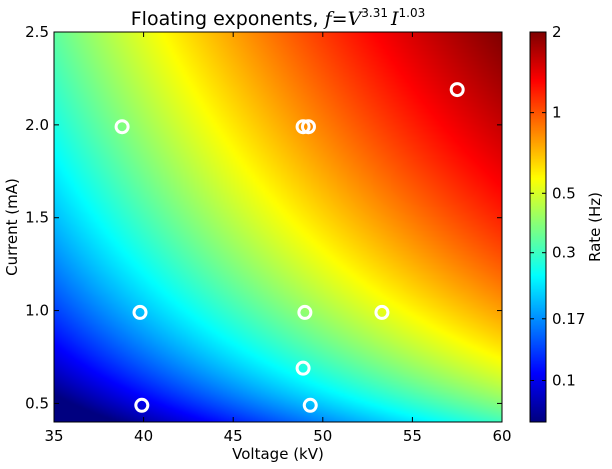  I want to click on chart-title: Floating exponents, f=V3.31 I1.03, so click(278, 18).